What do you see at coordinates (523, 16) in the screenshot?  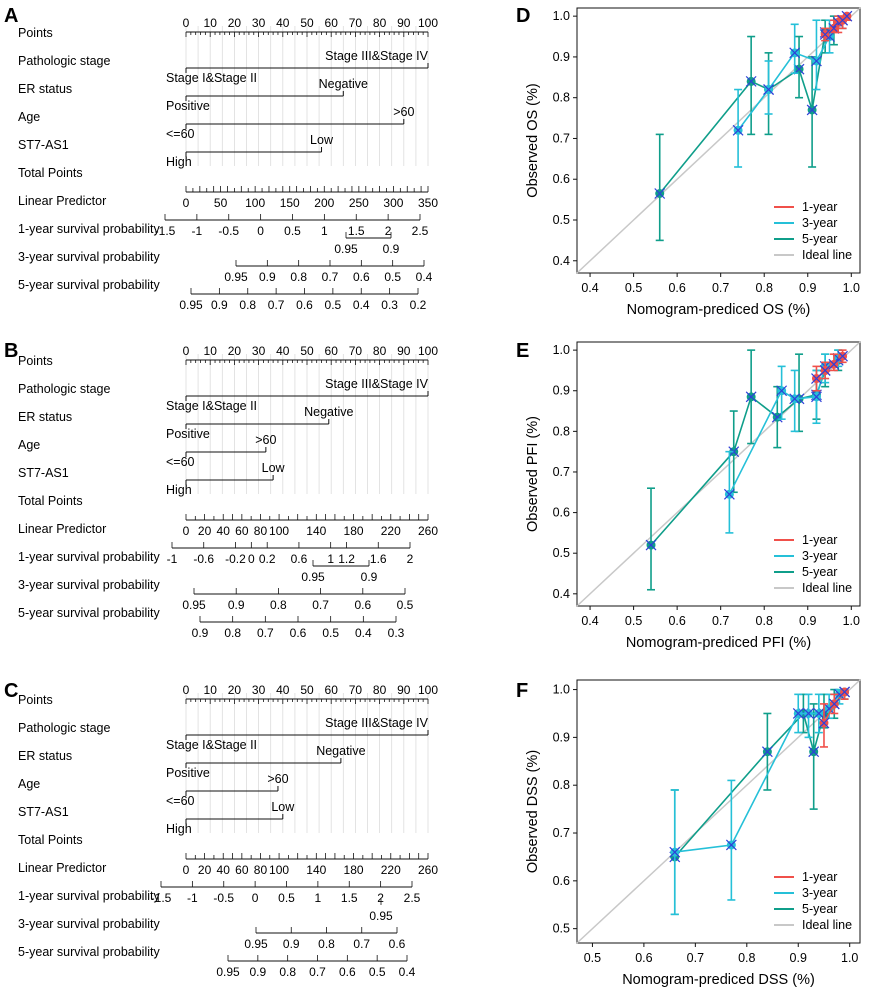 I see `panel-letter-d: D` at bounding box center [523, 16].